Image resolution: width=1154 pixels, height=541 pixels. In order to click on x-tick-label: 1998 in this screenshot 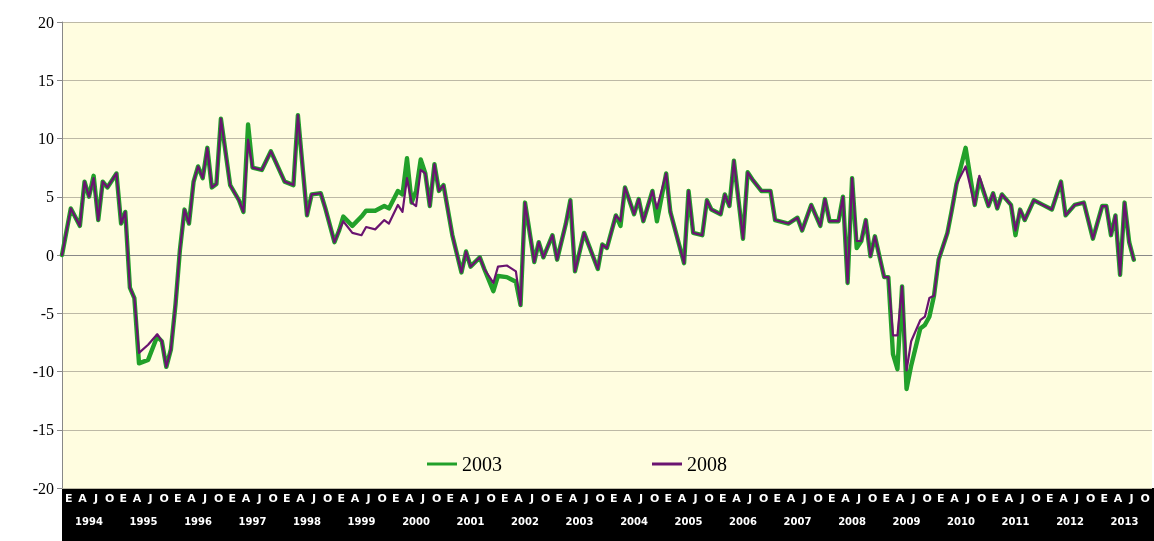, I will do `click(307, 521)`.